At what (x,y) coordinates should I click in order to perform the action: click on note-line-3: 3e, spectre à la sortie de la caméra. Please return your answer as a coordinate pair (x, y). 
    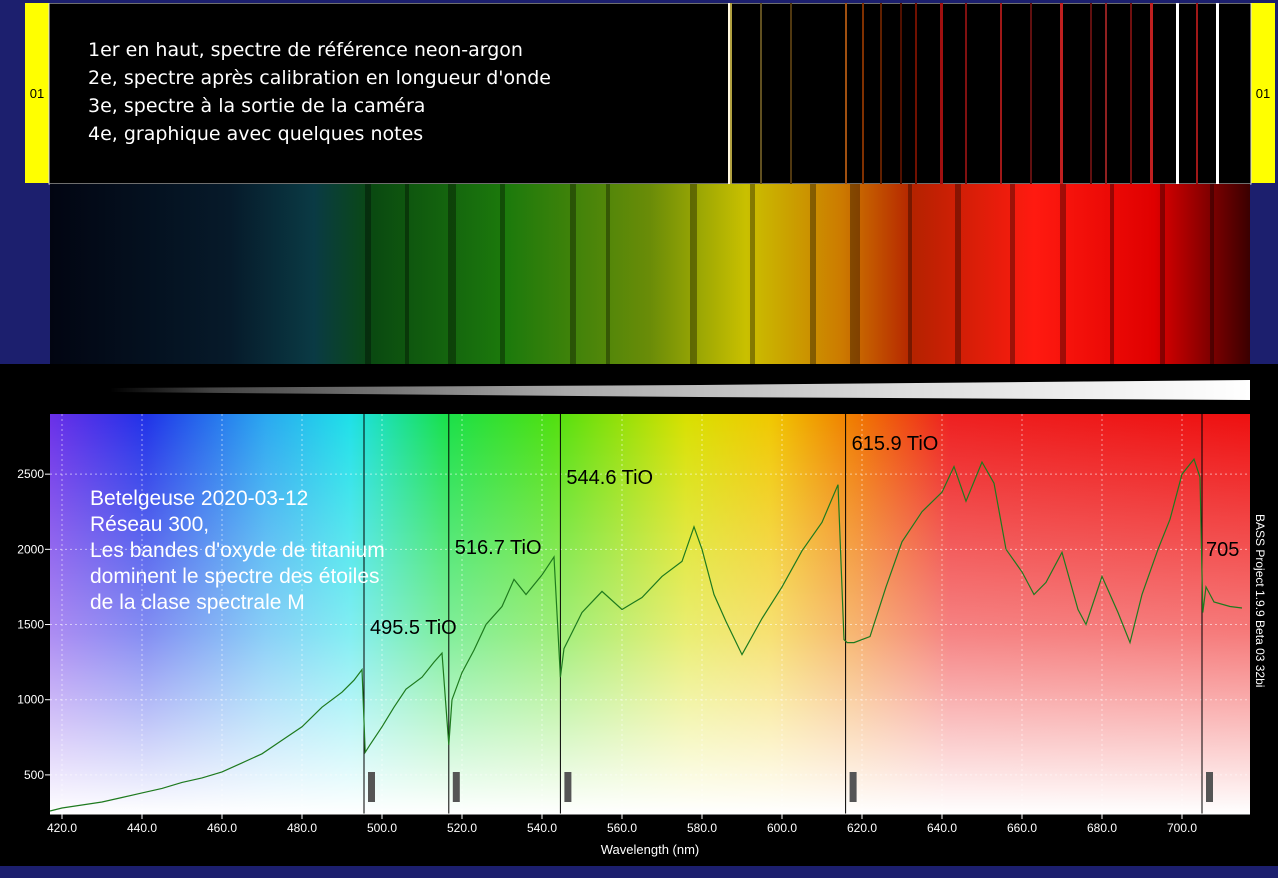
    Looking at the image, I should click on (257, 106).